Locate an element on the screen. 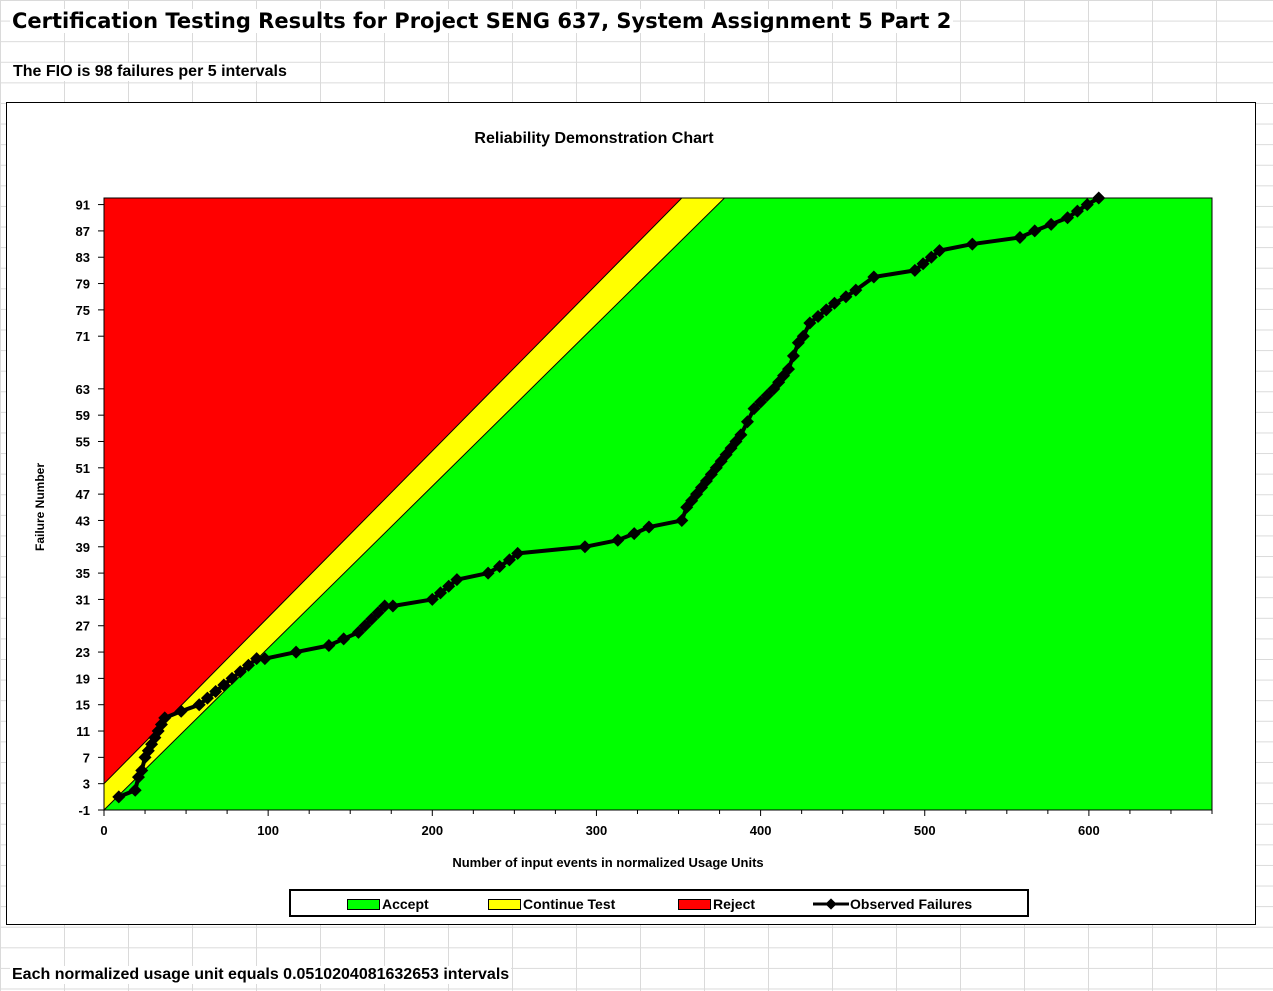 The height and width of the screenshot is (991, 1273). x-axis: 0 100 200 300 400 500 600 is located at coordinates (656, 824).